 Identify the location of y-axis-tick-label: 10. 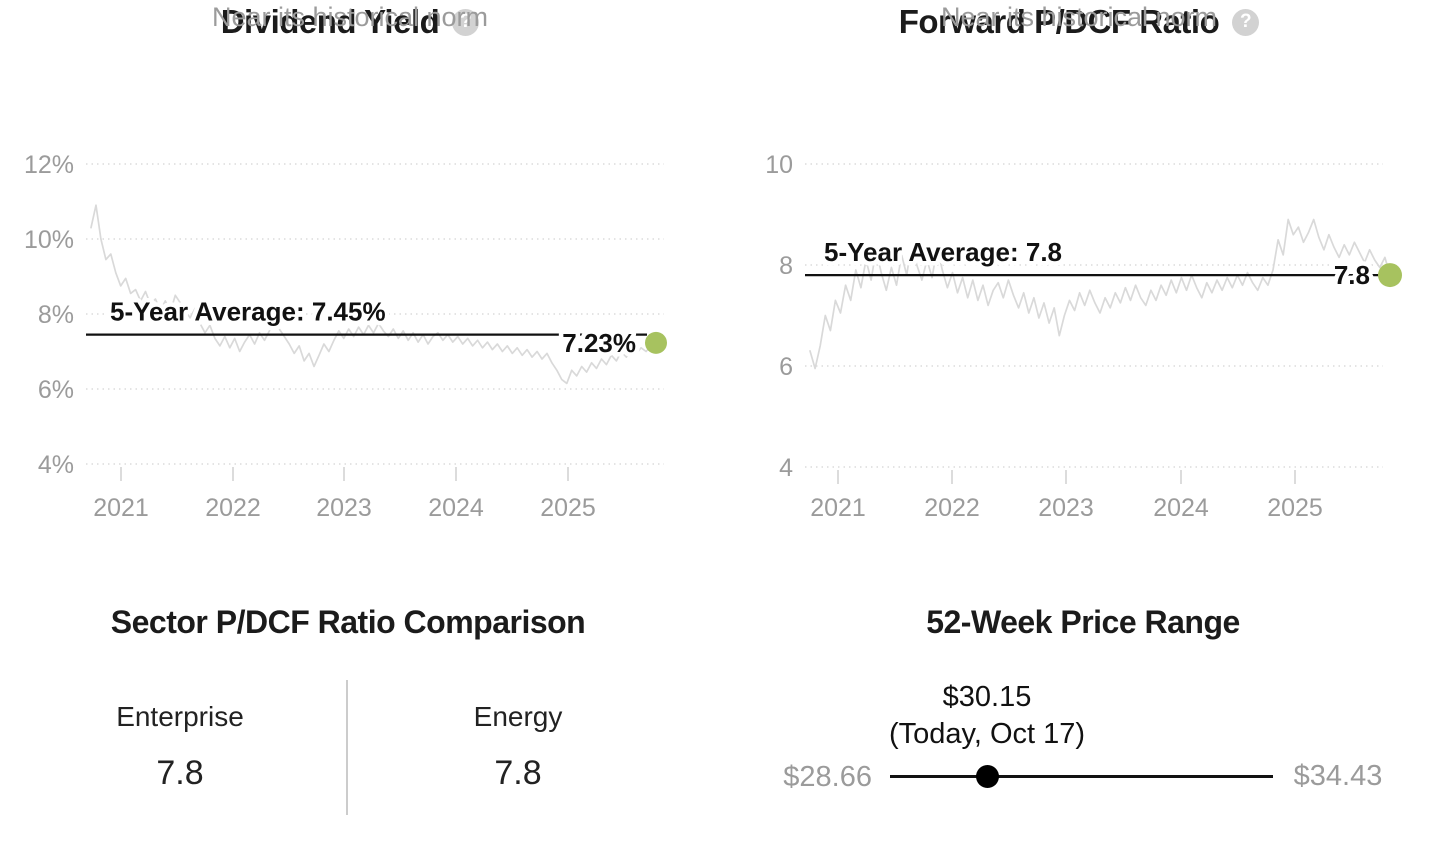
(779, 165).